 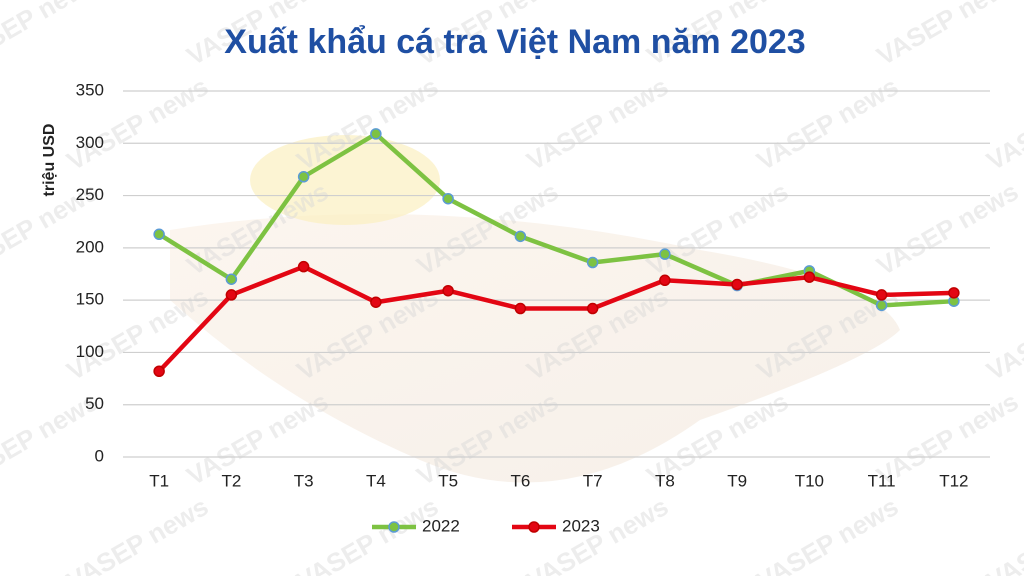 What do you see at coordinates (581, 525) in the screenshot?
I see `legend-label: 2023` at bounding box center [581, 525].